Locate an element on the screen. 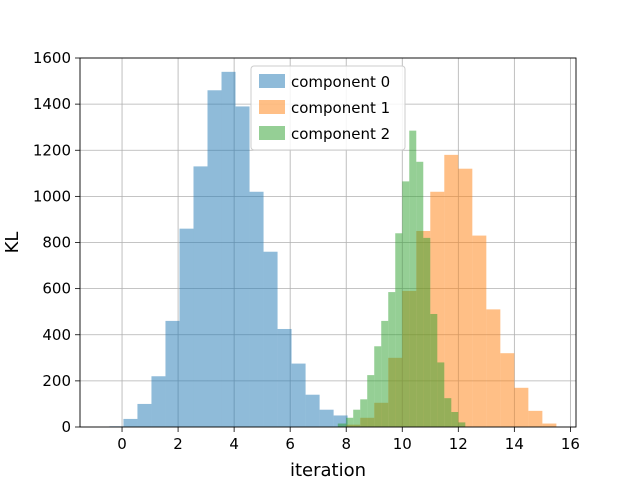 This screenshot has width=640, height=480. x-tick-label: 2 is located at coordinates (178, 444).